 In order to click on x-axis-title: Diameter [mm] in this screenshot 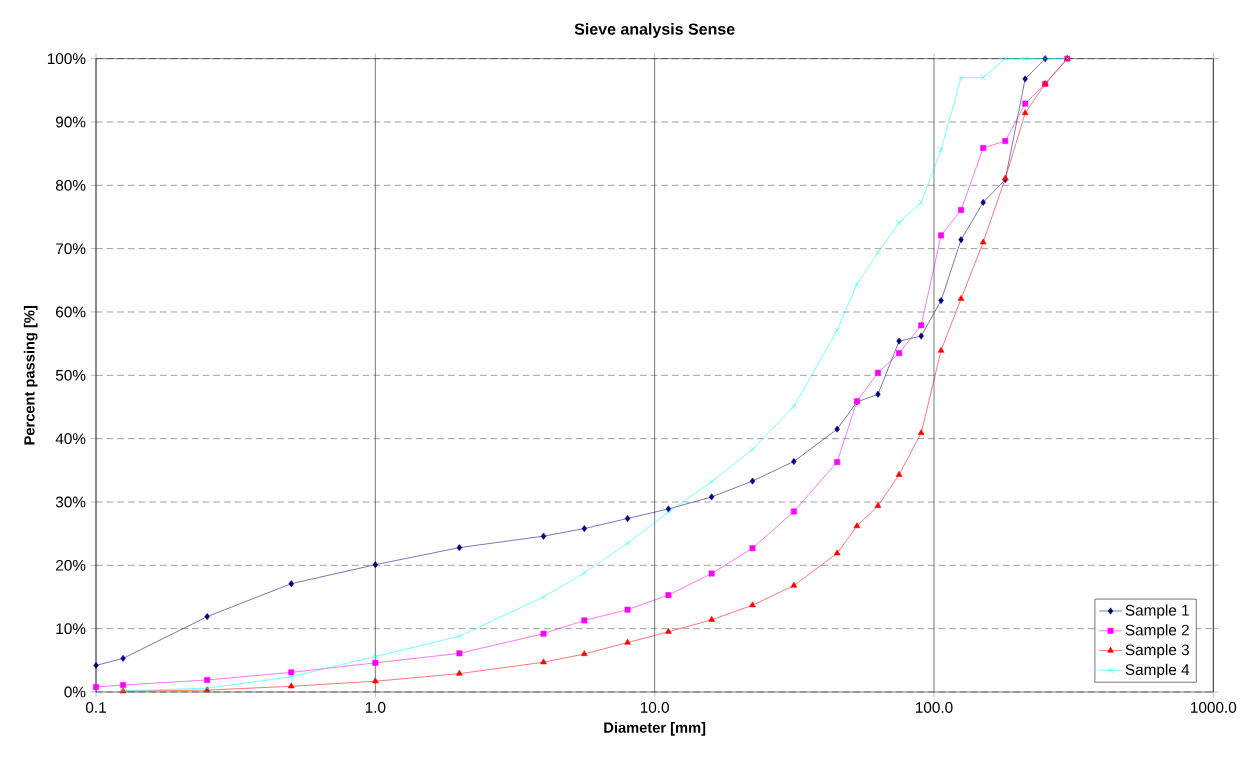, I will do `click(655, 729)`.